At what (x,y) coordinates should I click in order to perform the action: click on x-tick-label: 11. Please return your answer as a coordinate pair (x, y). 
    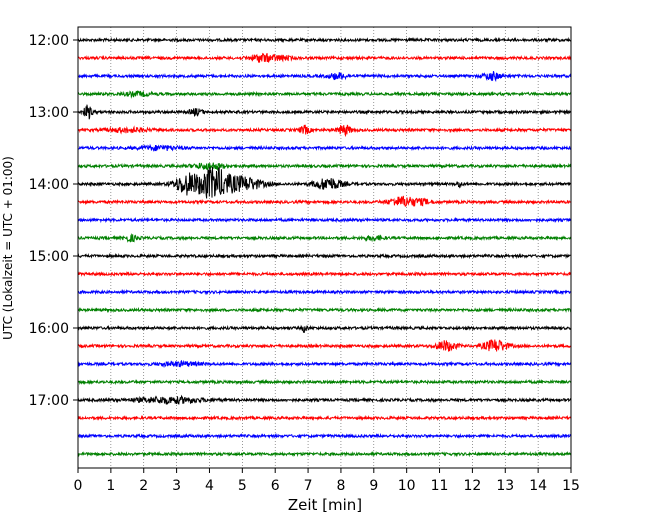
    Looking at the image, I should click on (440, 486).